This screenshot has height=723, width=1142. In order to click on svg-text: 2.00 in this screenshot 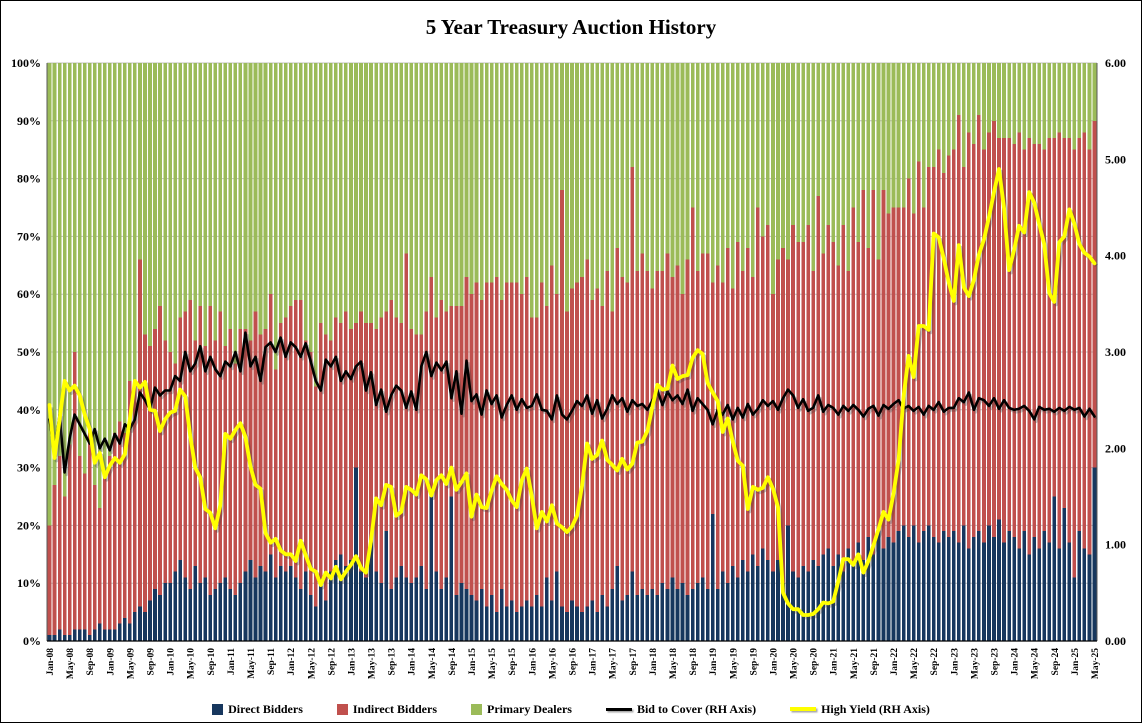, I will do `click(1115, 448)`.